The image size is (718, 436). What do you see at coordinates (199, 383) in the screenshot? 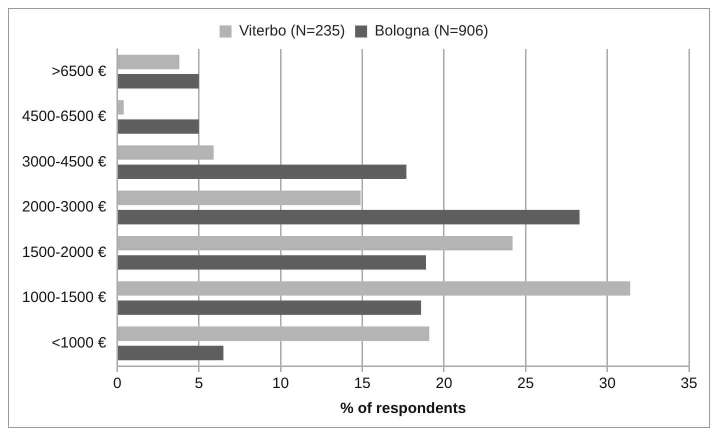
I see `x-tick-label: 5` at bounding box center [199, 383].